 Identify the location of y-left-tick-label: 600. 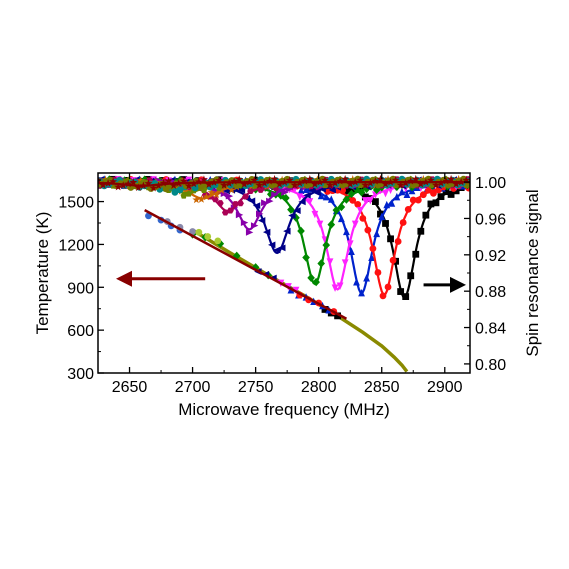
(80, 331).